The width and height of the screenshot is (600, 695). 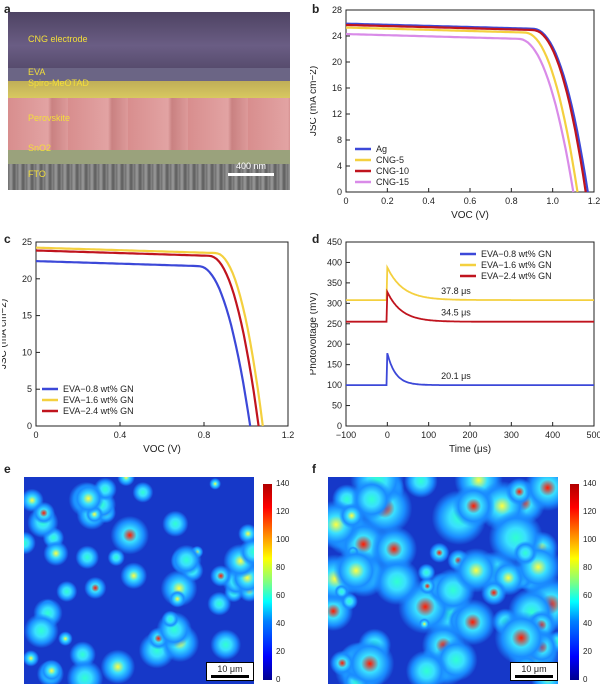 What do you see at coordinates (27, 352) in the screenshot?
I see `y-tick-label: 10` at bounding box center [27, 352].